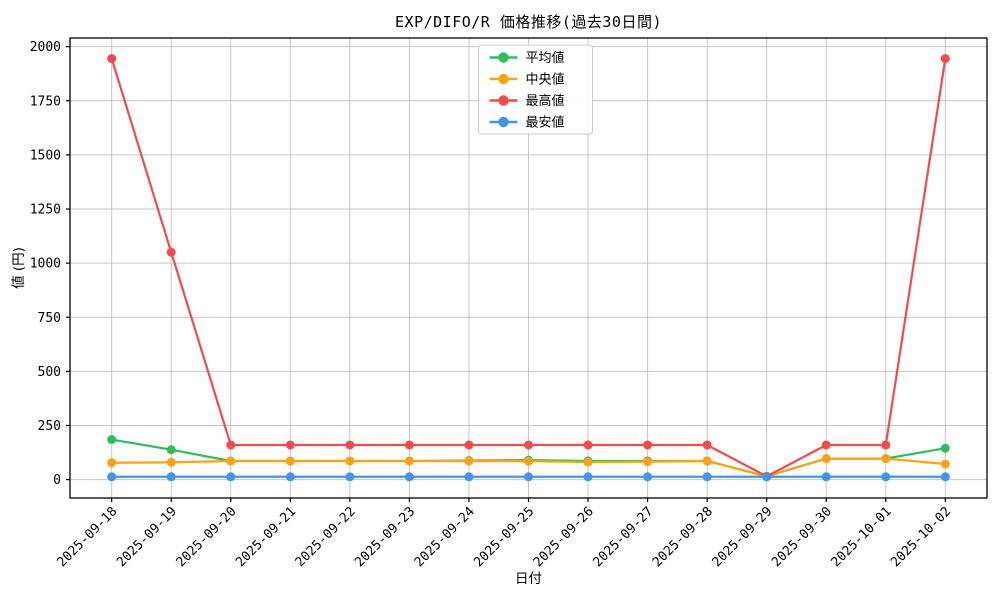  Describe the element at coordinates (88, 537) in the screenshot. I see `x-tick-label: 2025-09-18` at that location.